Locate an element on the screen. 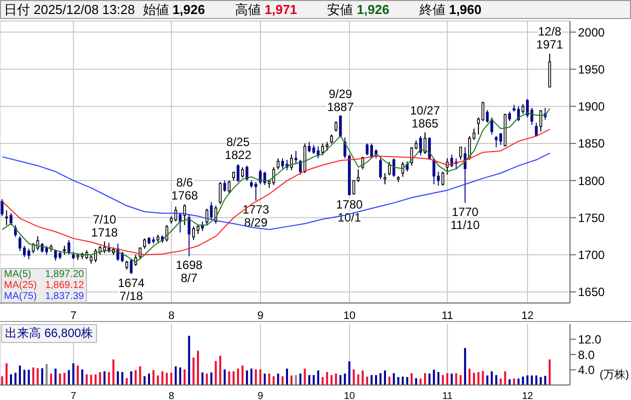  text: 終値 is located at coordinates (432, 9).